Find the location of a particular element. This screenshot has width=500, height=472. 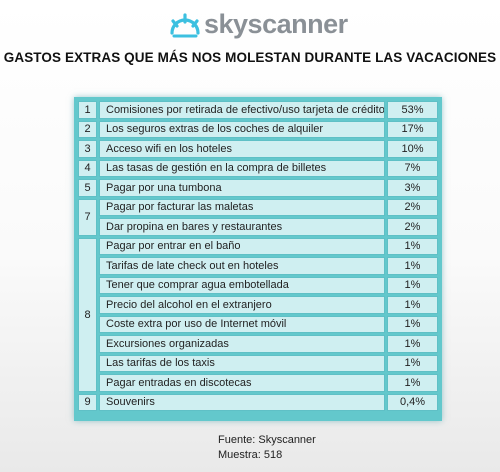

rank-cell: 9 is located at coordinates (87, 402).